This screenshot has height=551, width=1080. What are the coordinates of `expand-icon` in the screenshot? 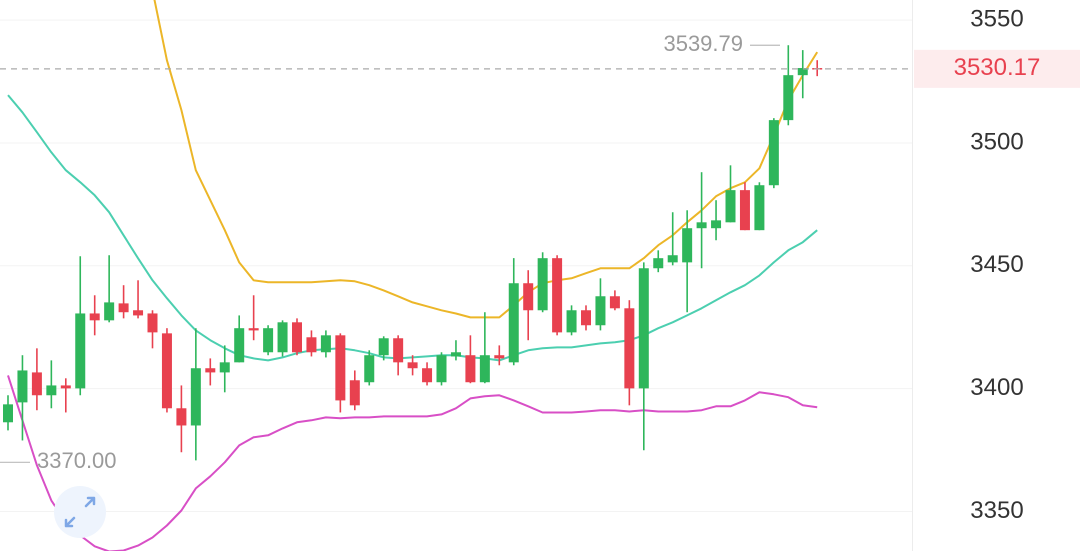 It's located at (80, 512).